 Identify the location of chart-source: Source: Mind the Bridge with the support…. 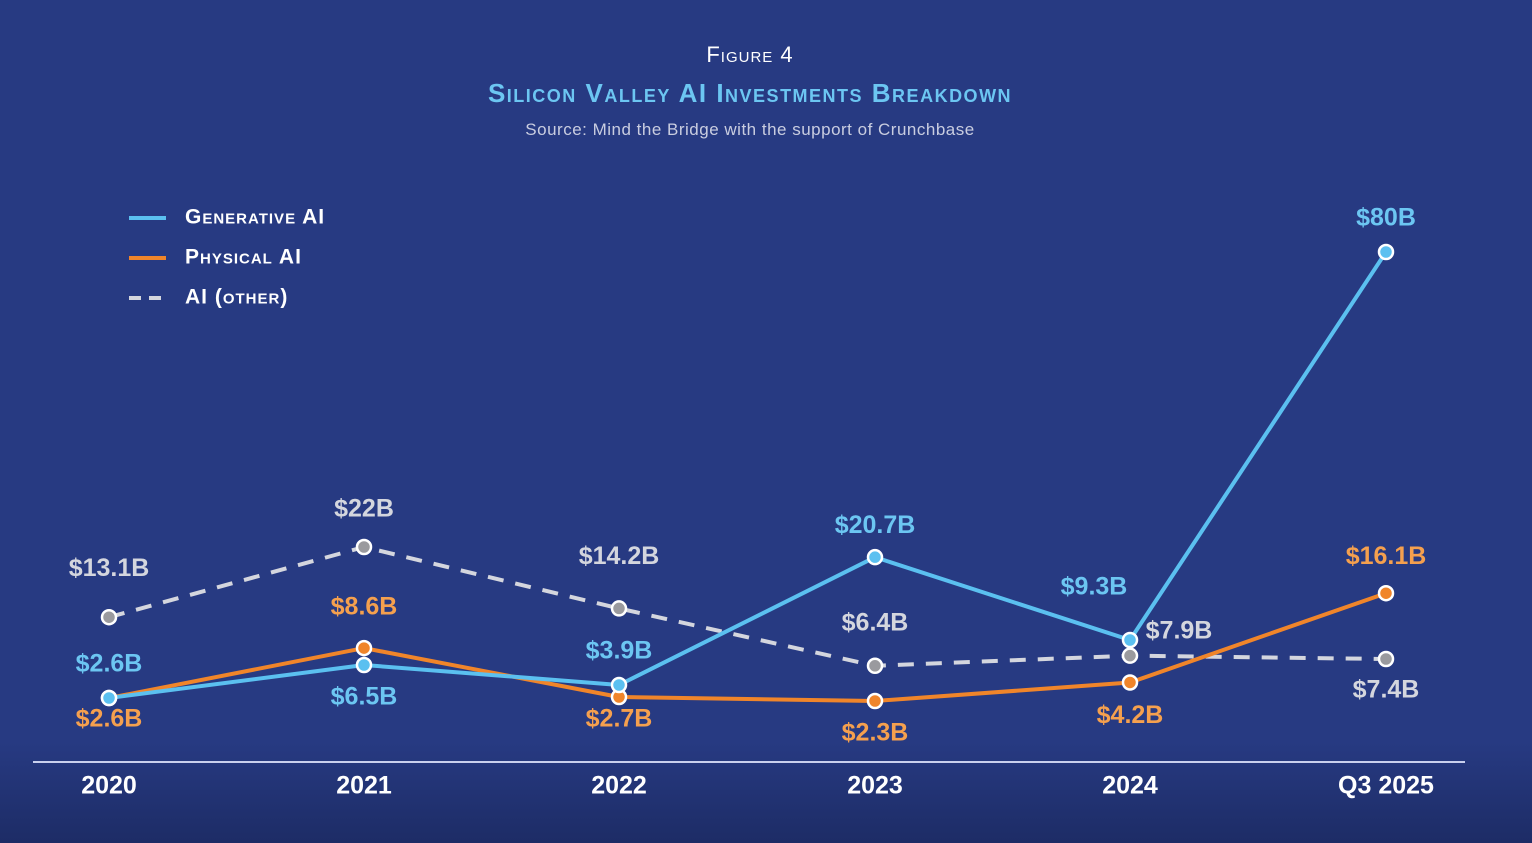
(750, 129).